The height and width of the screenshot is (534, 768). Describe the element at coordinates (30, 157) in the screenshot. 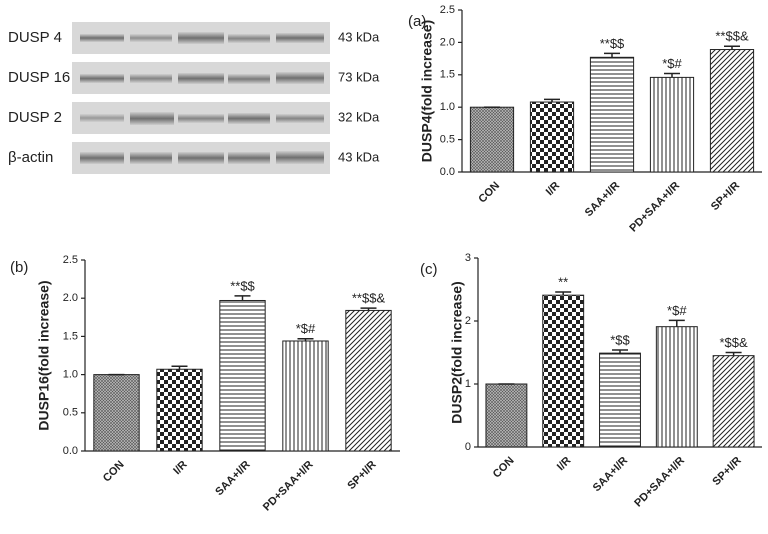

I see `blot-label: β-actin` at that location.